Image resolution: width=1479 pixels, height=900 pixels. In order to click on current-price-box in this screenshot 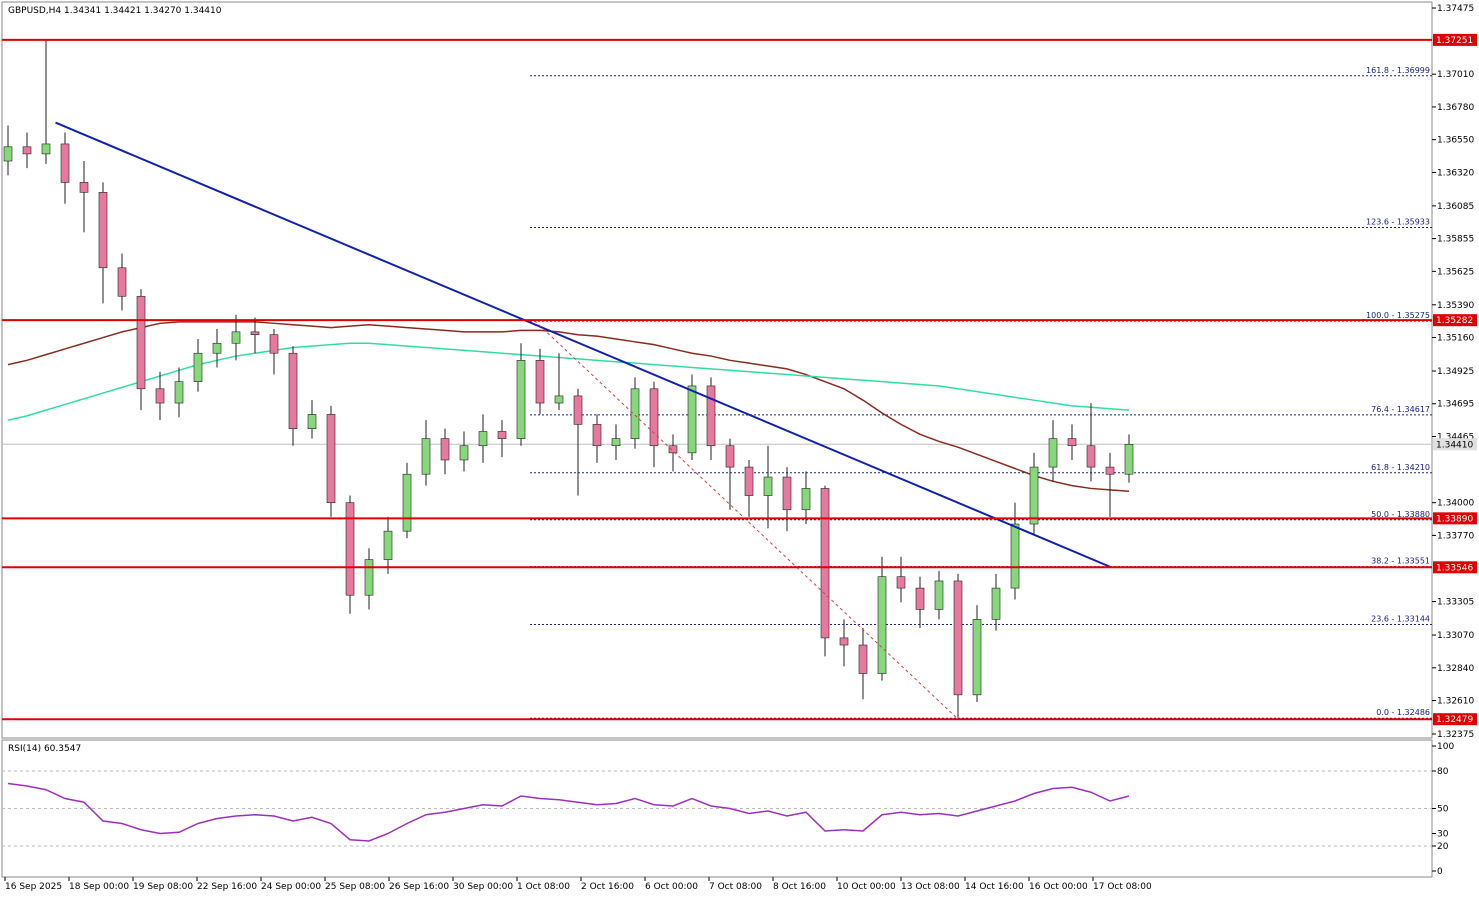, I will do `click(1455, 444)`.